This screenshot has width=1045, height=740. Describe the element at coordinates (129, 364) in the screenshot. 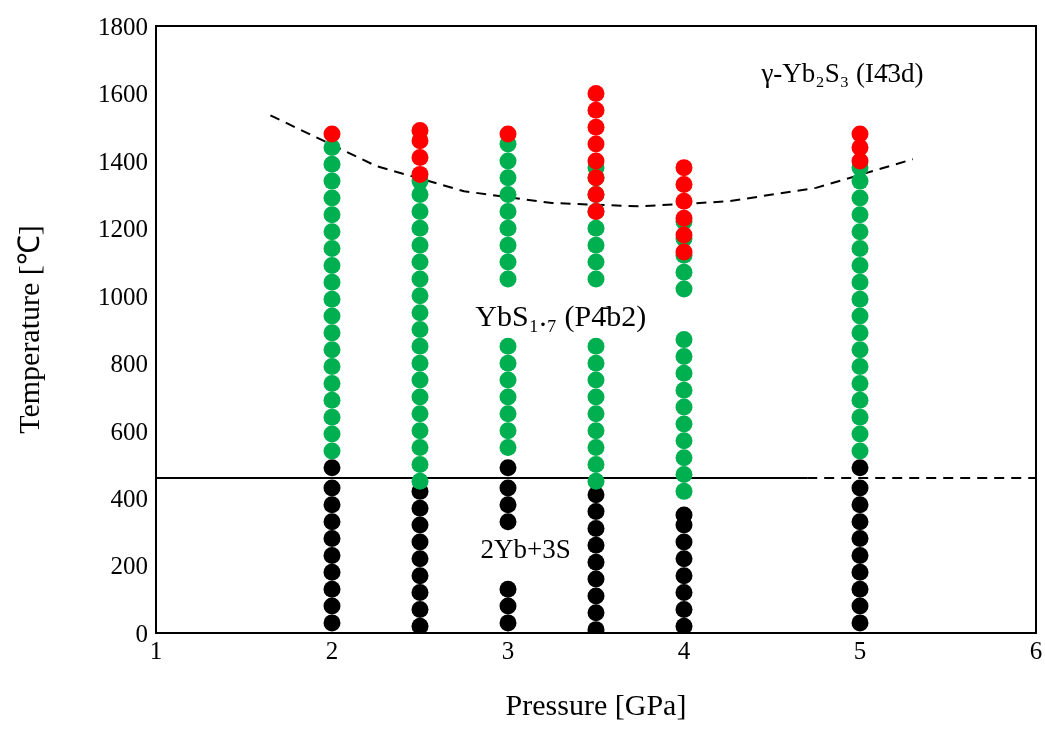

I see `y-tick-label: 800` at that location.